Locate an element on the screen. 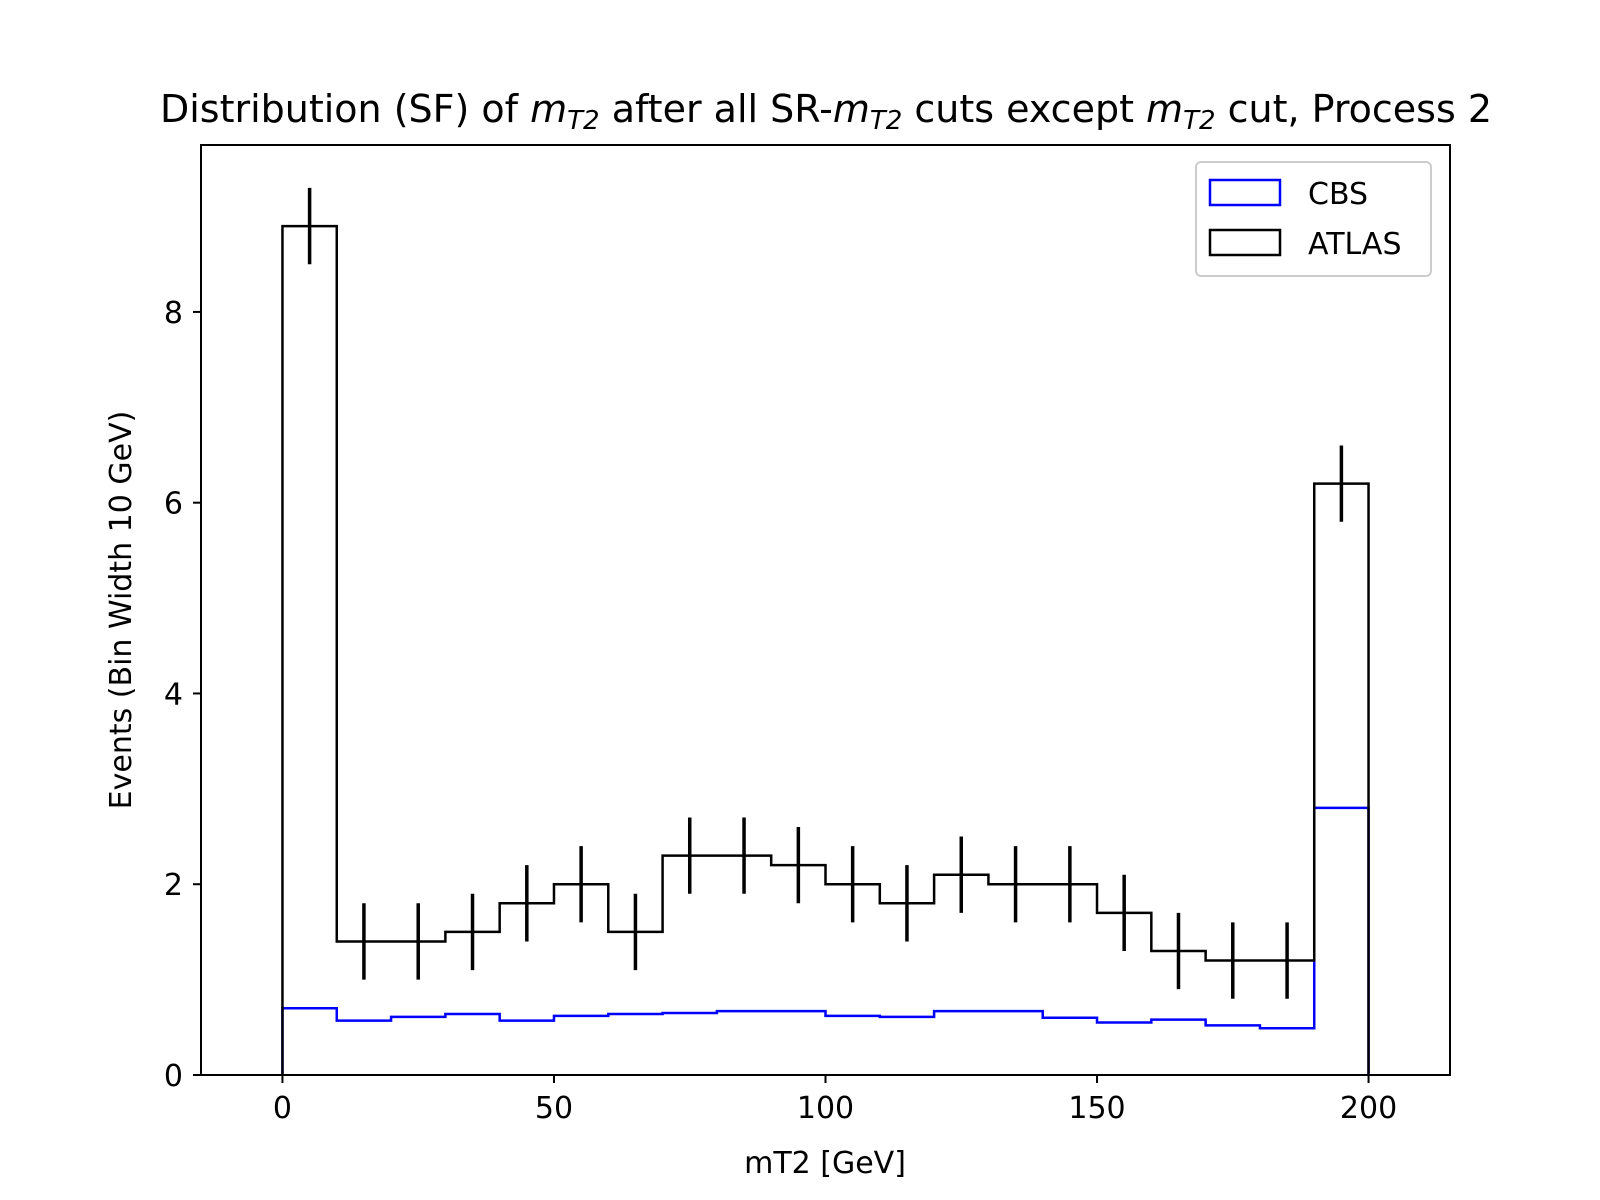  legend: CBS ATLAS is located at coordinates (1313, 219).